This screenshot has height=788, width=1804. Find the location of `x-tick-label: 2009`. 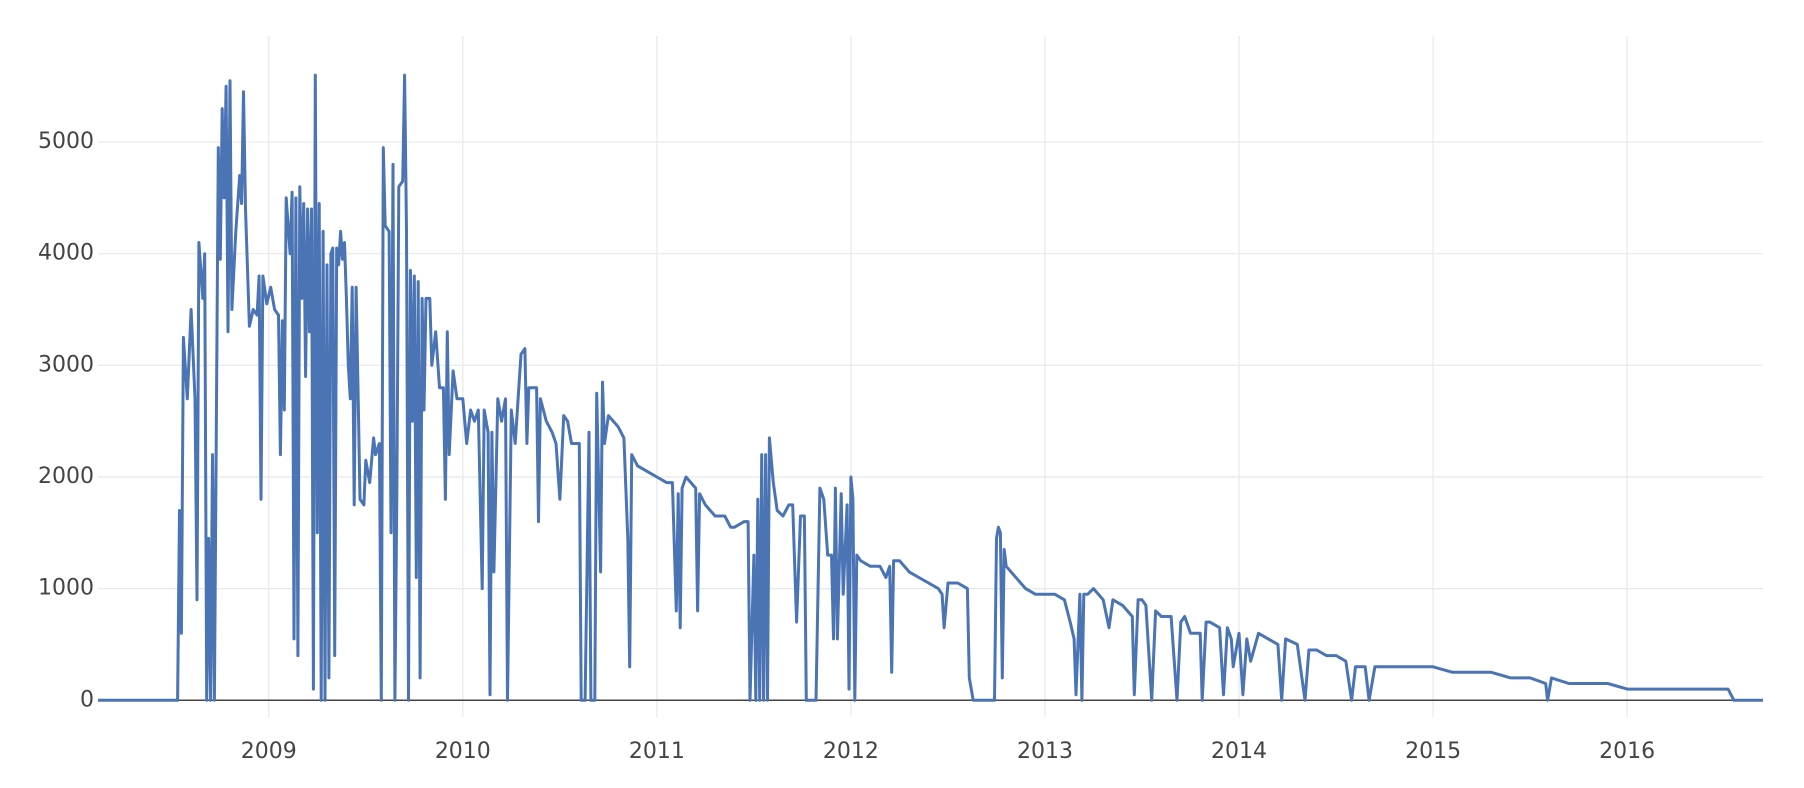

x-tick-label: 2009 is located at coordinates (269, 751).